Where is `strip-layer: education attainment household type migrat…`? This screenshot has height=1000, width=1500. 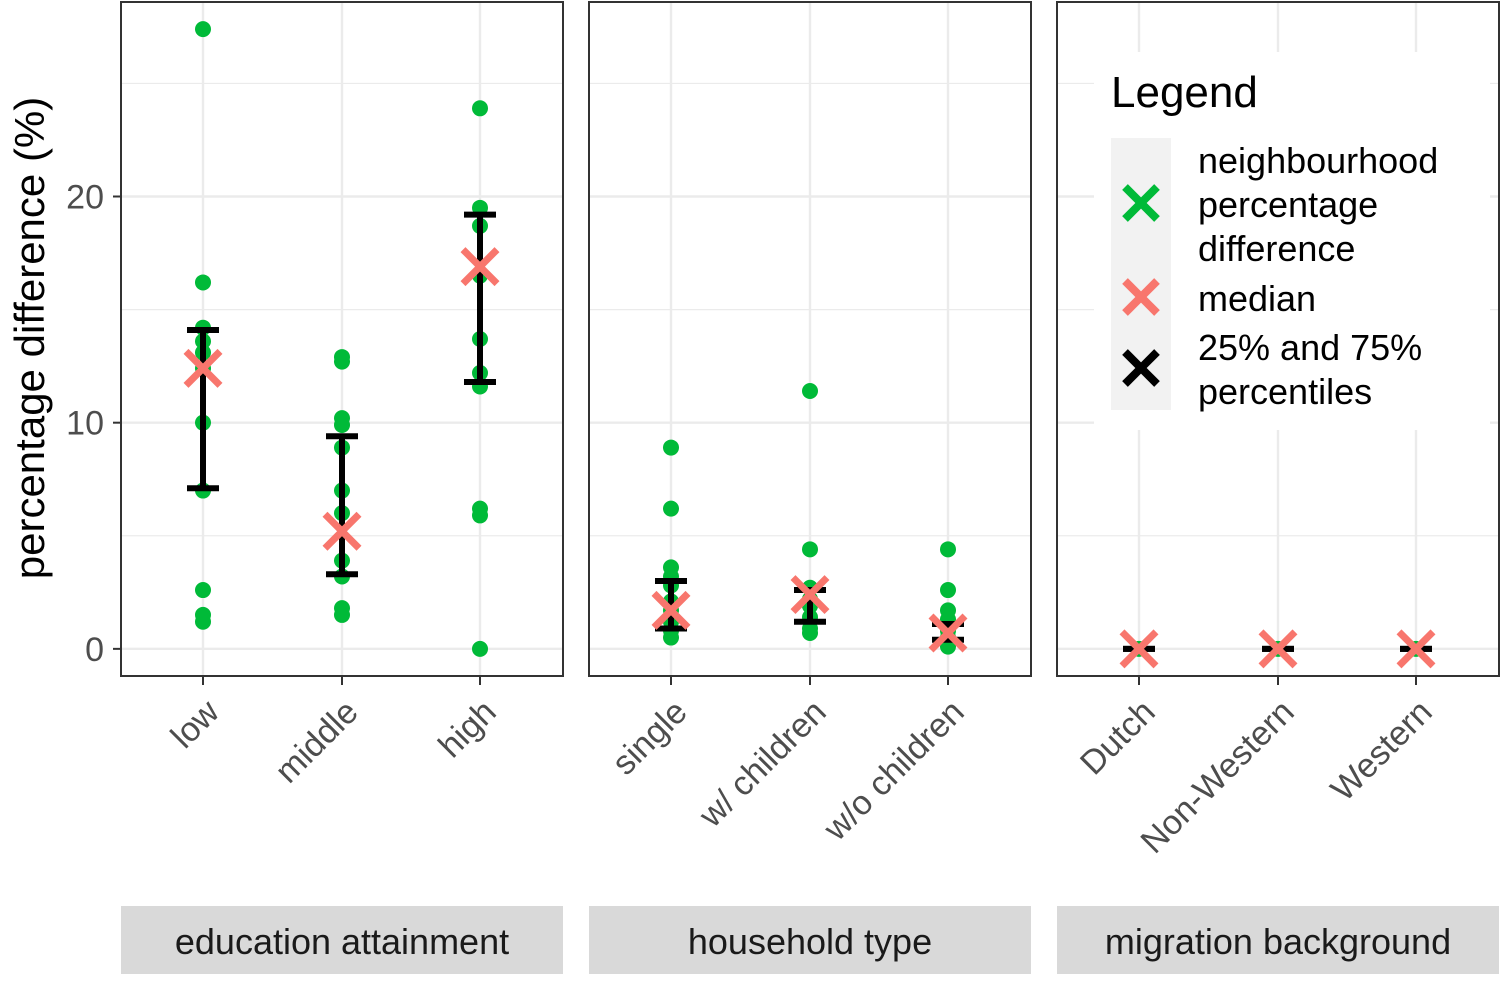 strip-layer: education attainment household type migrat… is located at coordinates (810, 940).